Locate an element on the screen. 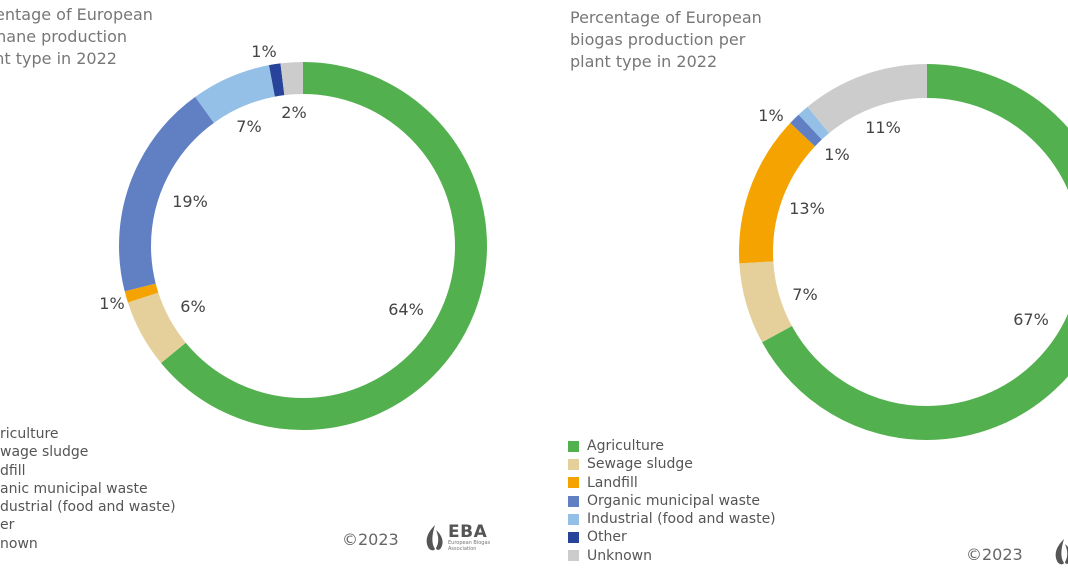  legend-label: Organic municipal waste is located at coordinates (673, 500).